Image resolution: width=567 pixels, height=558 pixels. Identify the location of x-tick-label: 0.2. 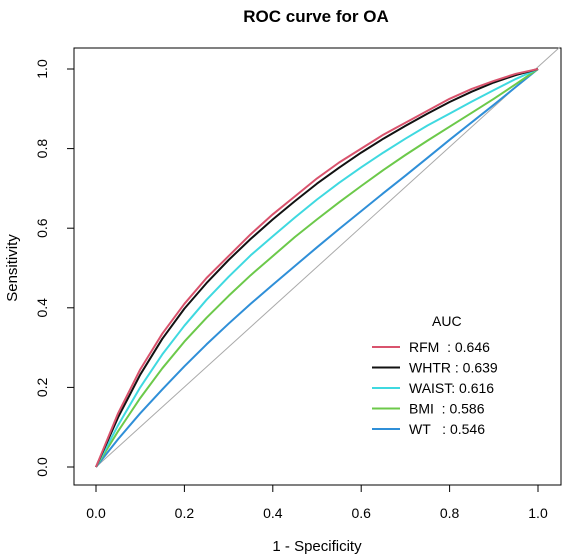
(185, 513).